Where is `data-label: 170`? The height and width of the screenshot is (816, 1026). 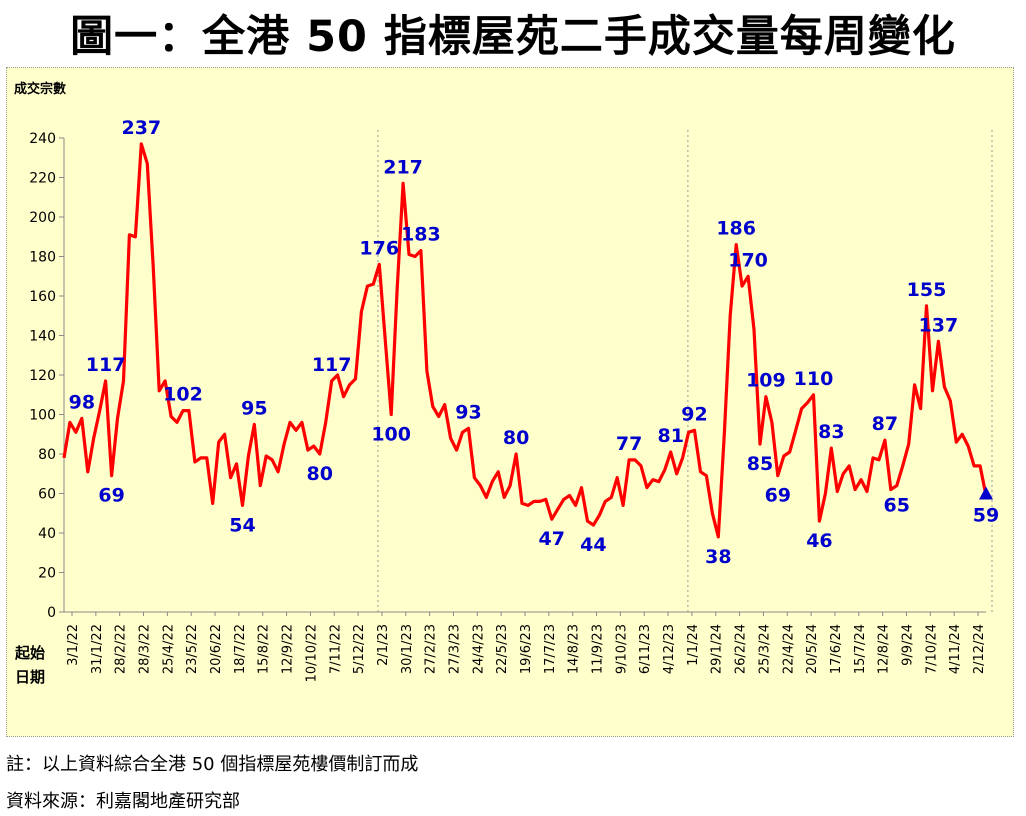
data-label: 170 is located at coordinates (748, 260).